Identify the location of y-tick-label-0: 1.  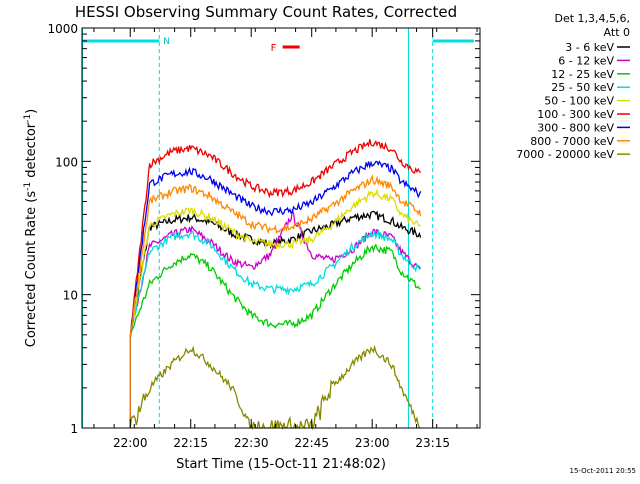
(74, 429).